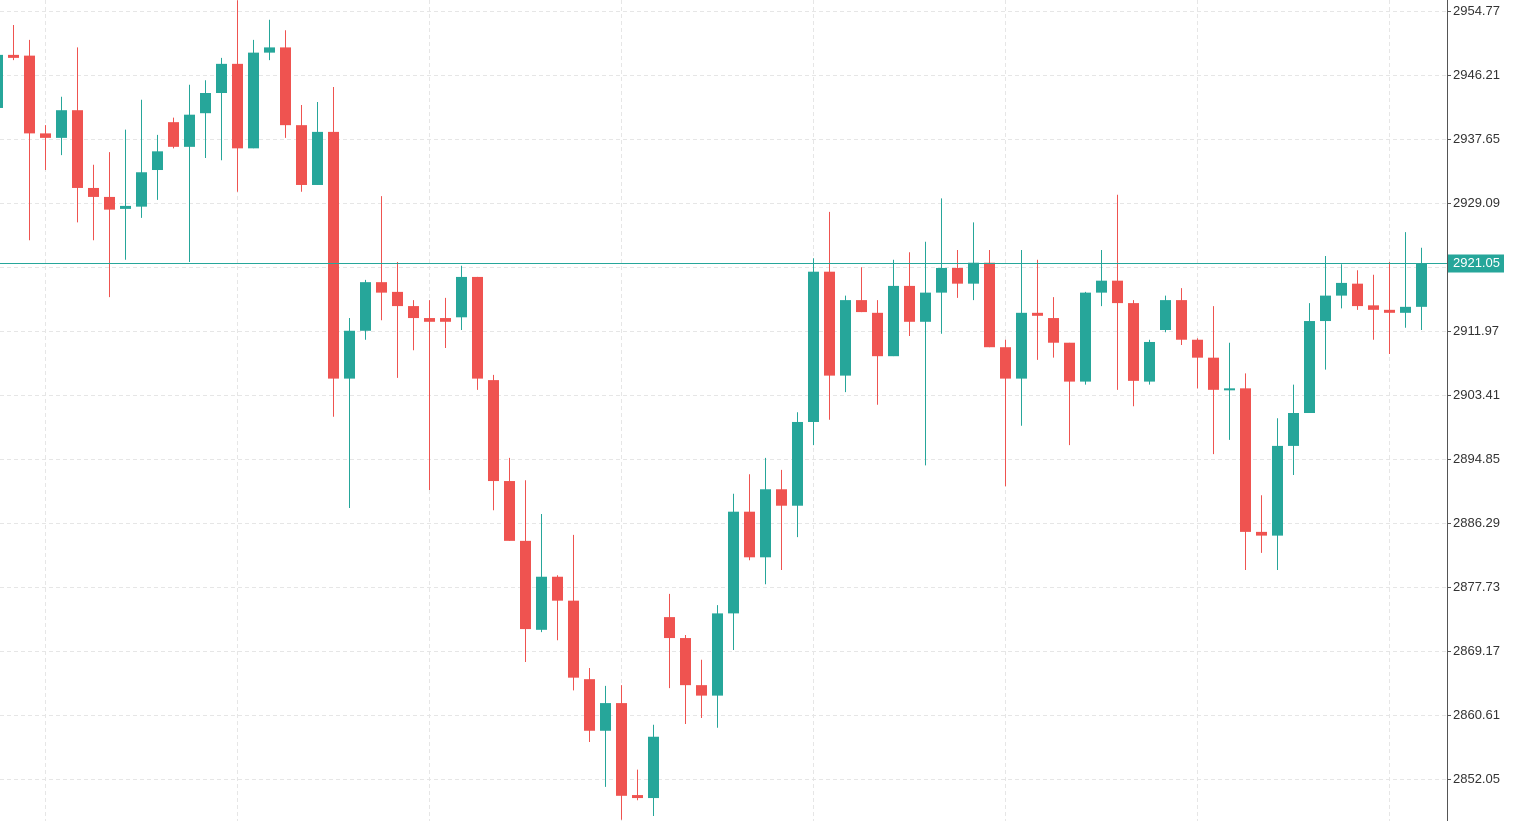  I want to click on y-tick-label: 2877.73, so click(1476, 586).